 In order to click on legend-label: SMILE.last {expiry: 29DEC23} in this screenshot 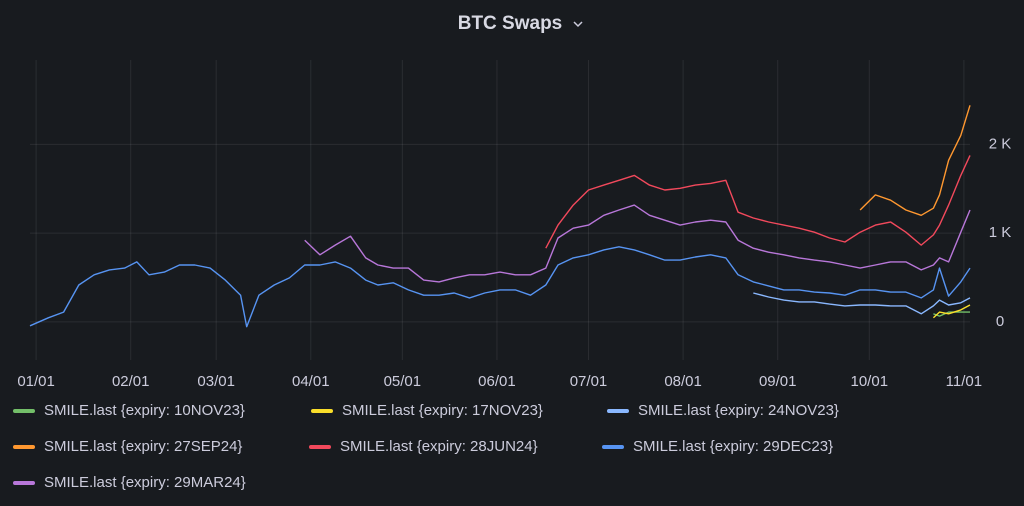, I will do `click(733, 446)`.